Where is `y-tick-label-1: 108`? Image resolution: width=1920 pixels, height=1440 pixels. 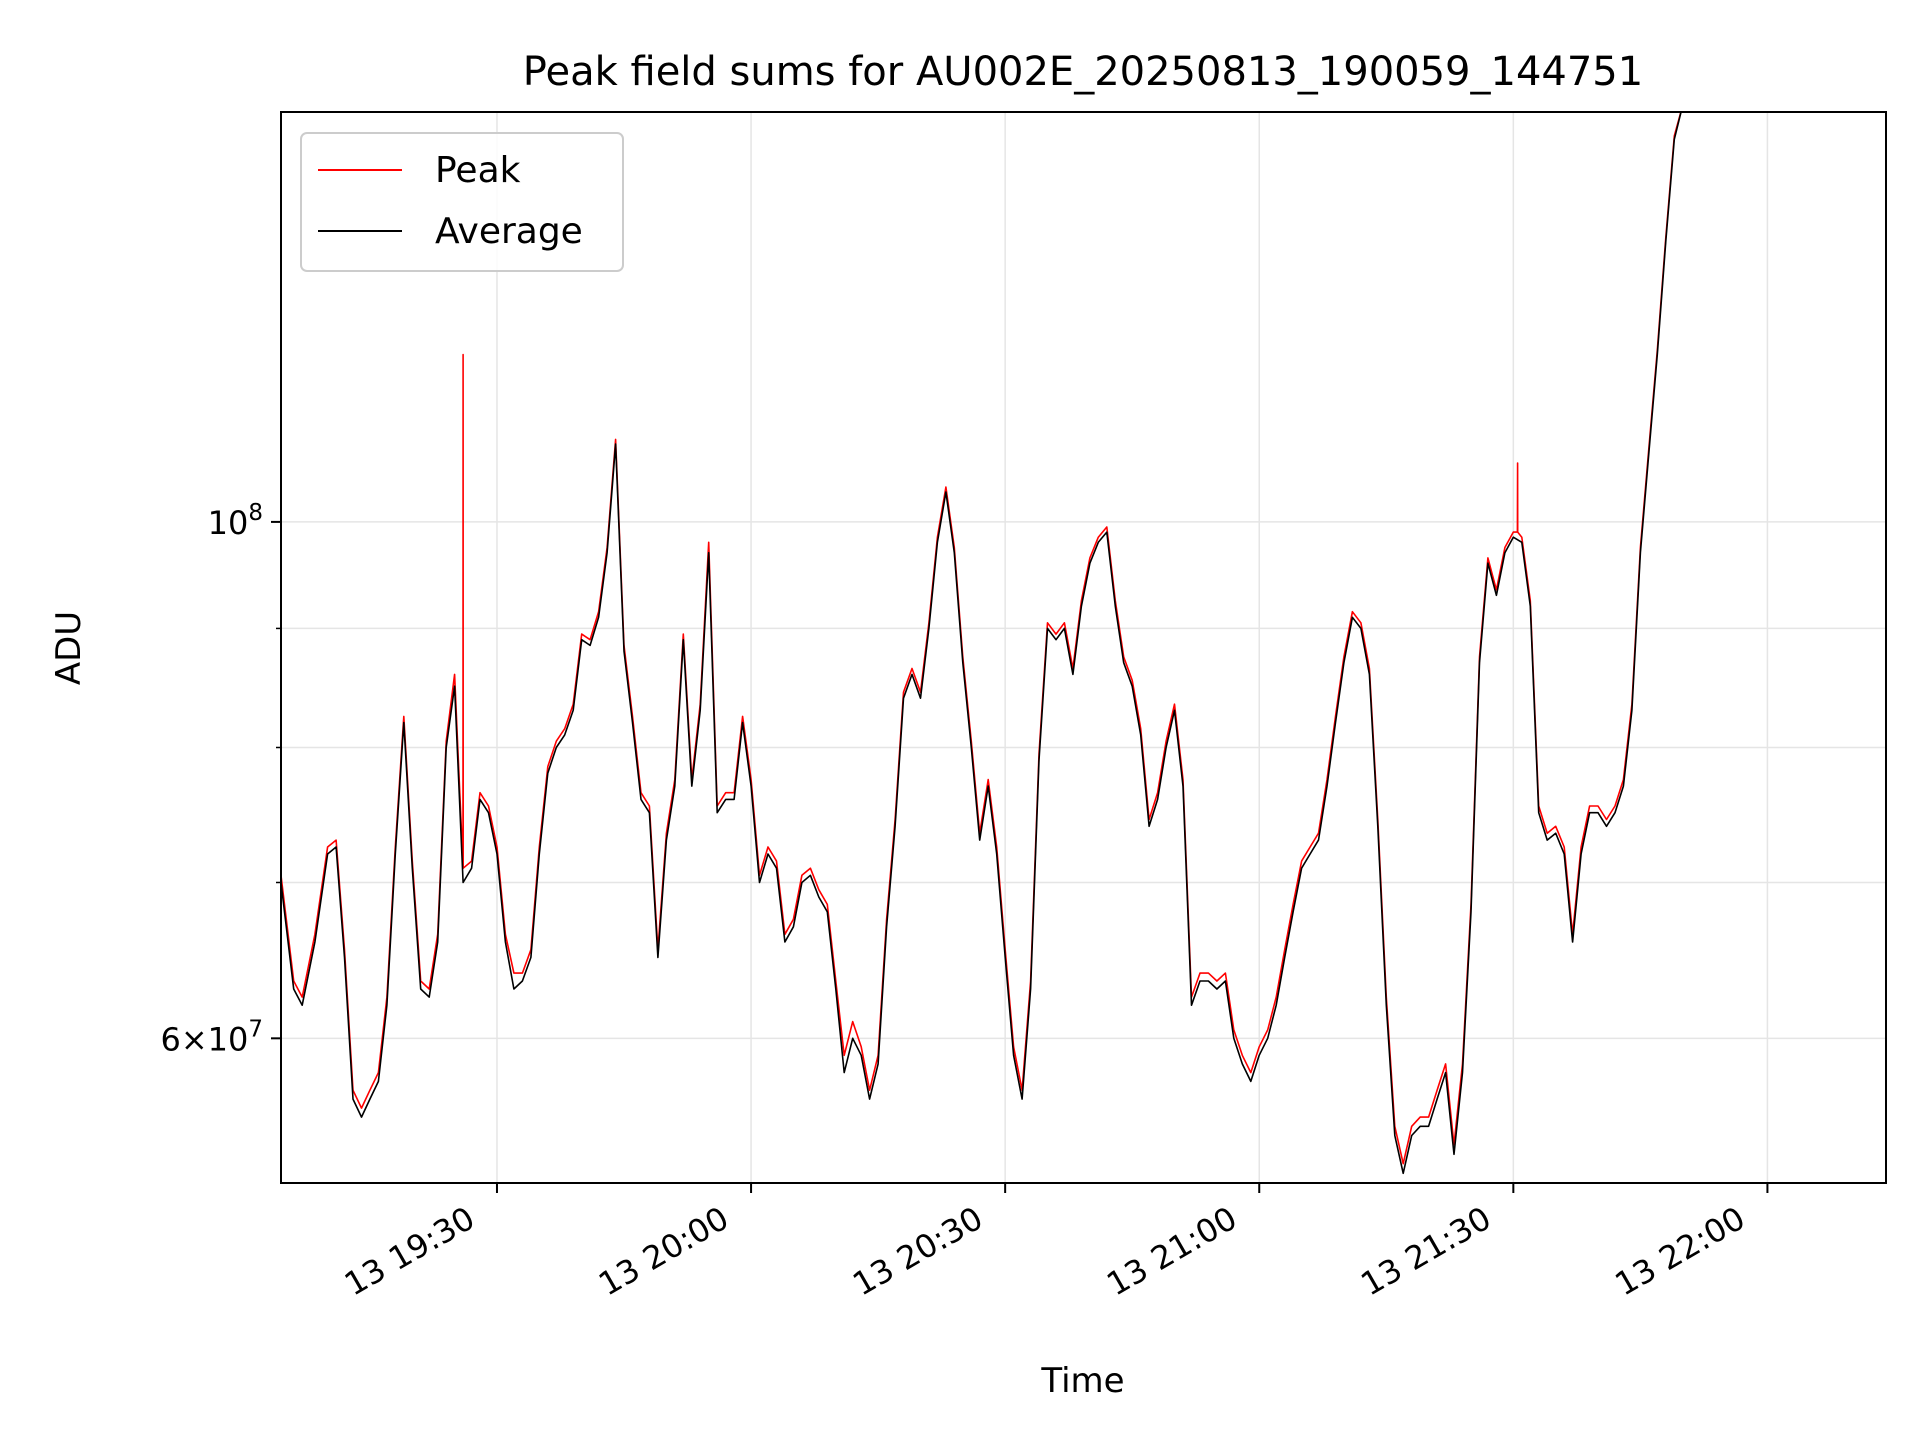 y-tick-label-1: 108 is located at coordinates (235, 521).